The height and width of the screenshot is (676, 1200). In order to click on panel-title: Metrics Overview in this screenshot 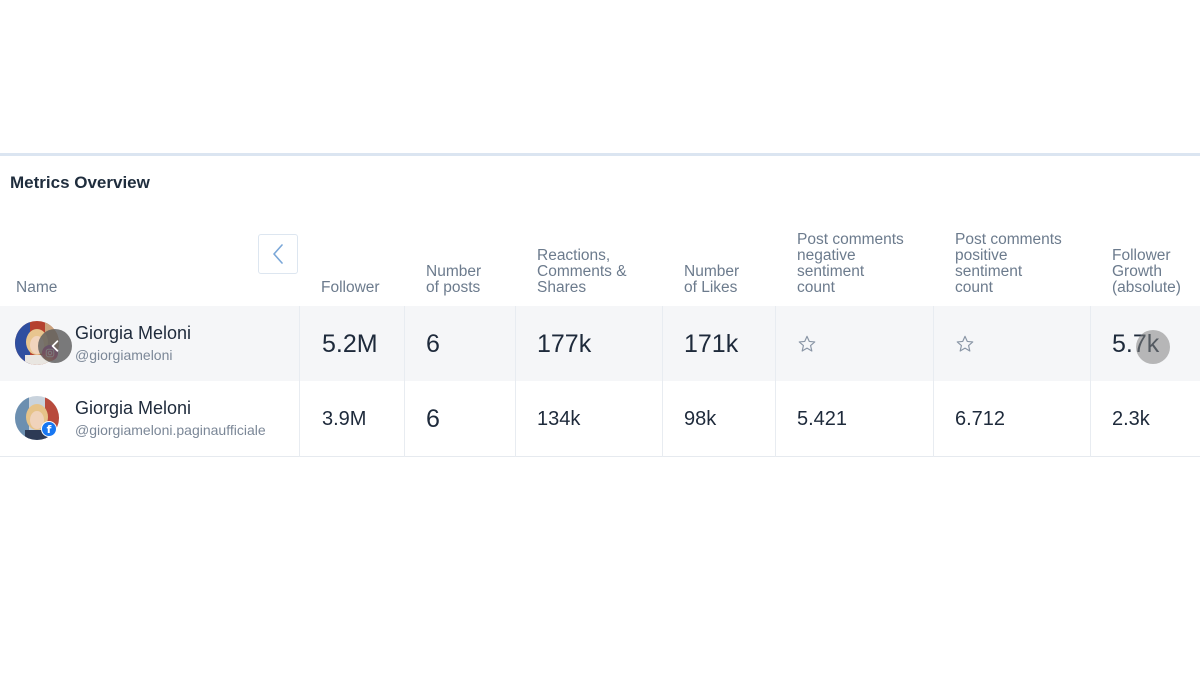, I will do `click(80, 182)`.